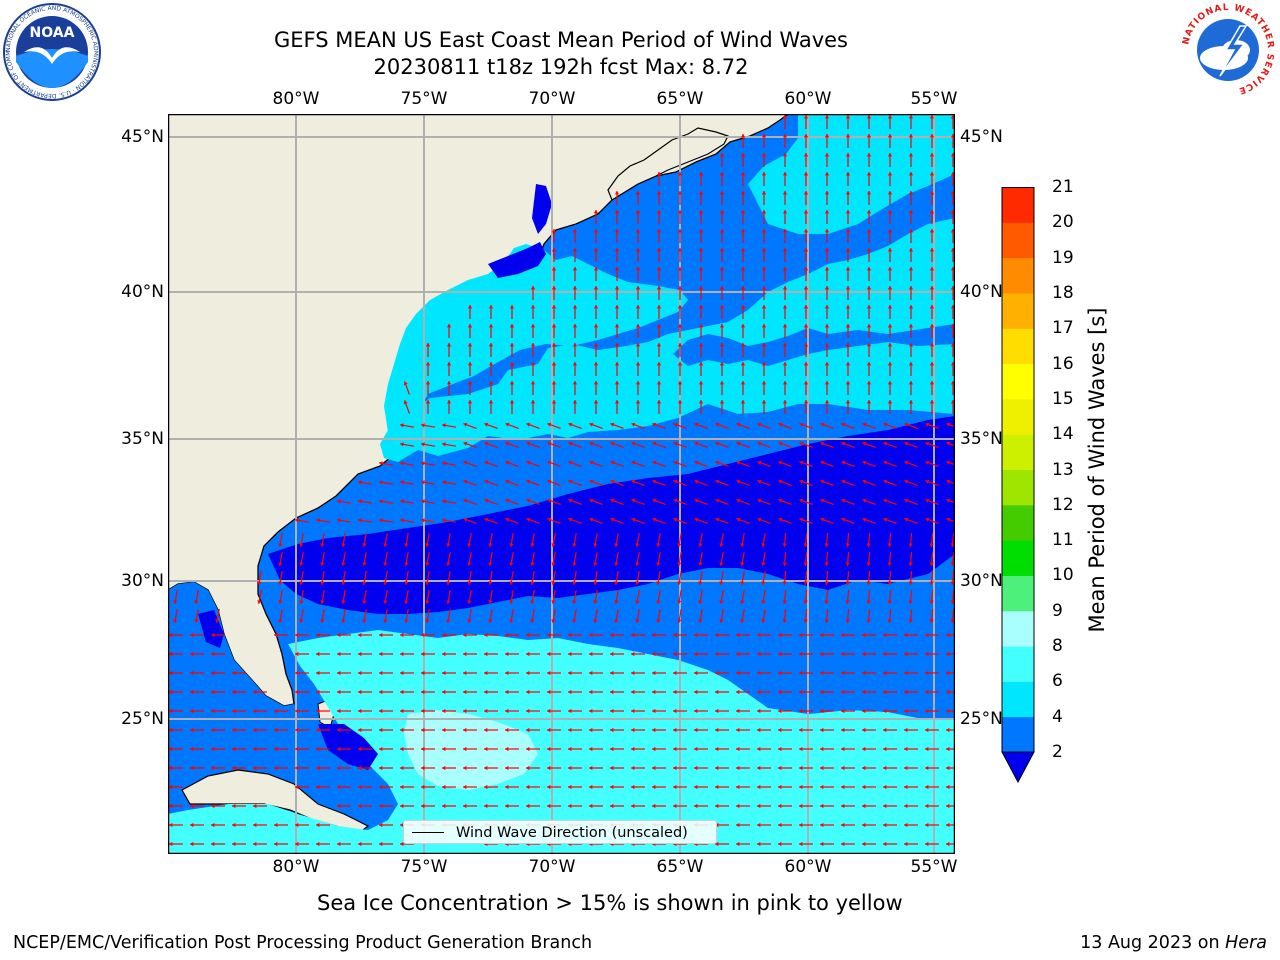 The height and width of the screenshot is (960, 1280). I want to click on footer-date: 13 Aug 2023 on Hera, so click(1173, 943).